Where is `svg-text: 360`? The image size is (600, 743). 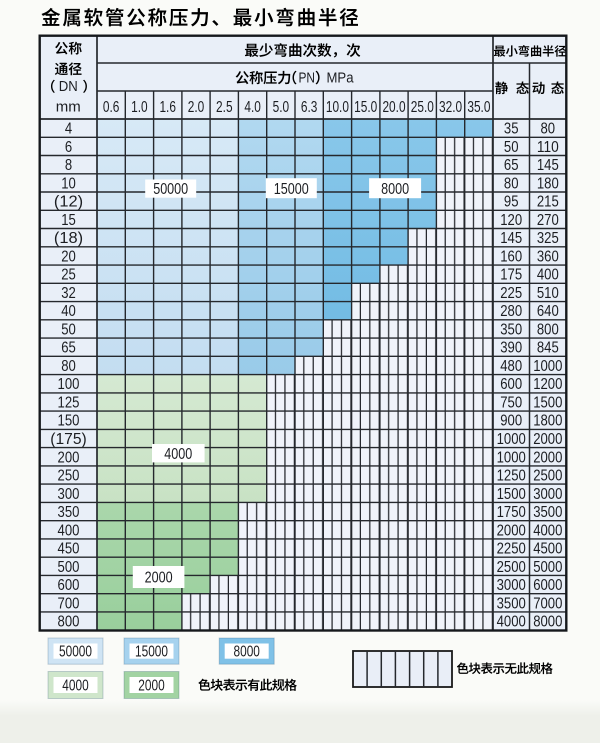 svg-text: 360 is located at coordinates (548, 256).